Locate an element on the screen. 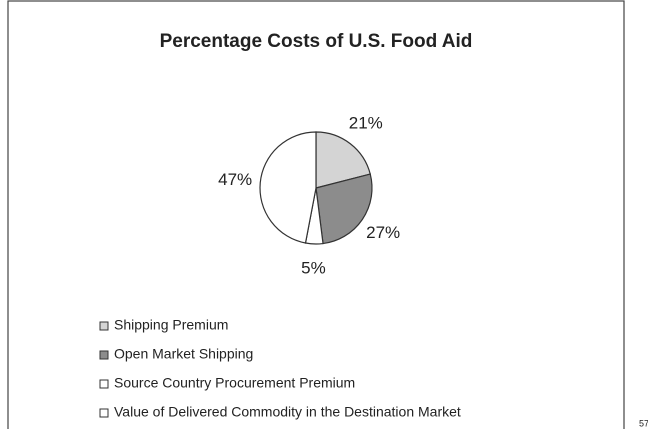  page-number: 57 is located at coordinates (643, 423).